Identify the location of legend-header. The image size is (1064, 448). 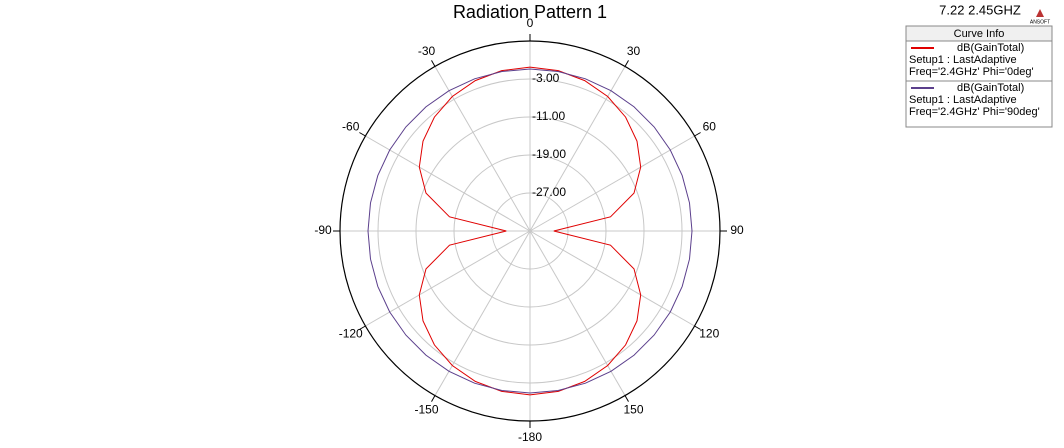
(979, 33).